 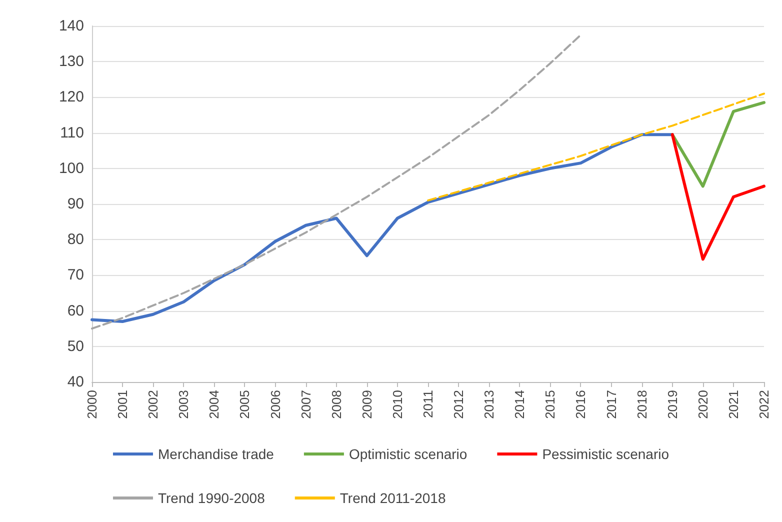 I want to click on y-tick-label: 80, so click(x=75, y=239).